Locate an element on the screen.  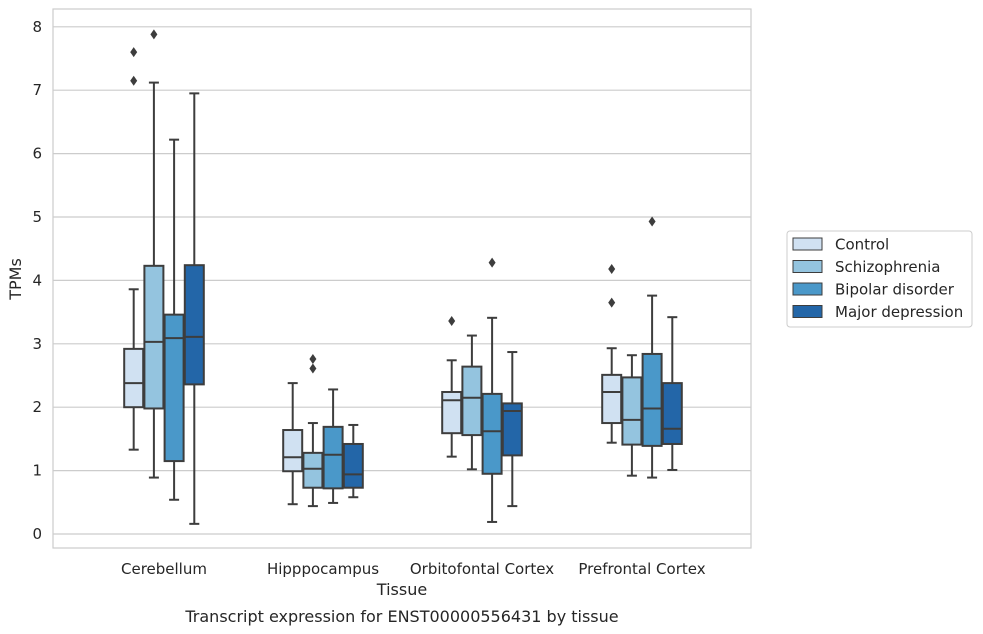
y-tick-label: 3 is located at coordinates (37, 344).